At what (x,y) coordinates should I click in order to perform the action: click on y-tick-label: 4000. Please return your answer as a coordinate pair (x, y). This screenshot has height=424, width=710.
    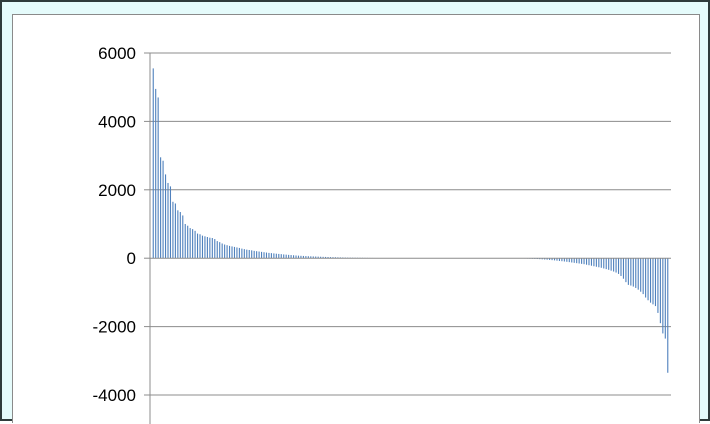
    Looking at the image, I should click on (117, 121).